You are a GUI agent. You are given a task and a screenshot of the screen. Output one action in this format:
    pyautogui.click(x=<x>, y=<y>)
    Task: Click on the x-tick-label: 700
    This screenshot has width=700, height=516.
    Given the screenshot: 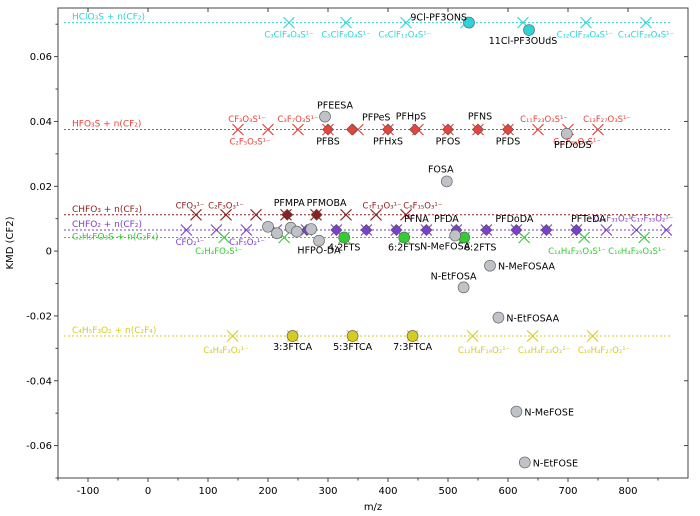 What is the action you would take?
    pyautogui.click(x=567, y=491)
    